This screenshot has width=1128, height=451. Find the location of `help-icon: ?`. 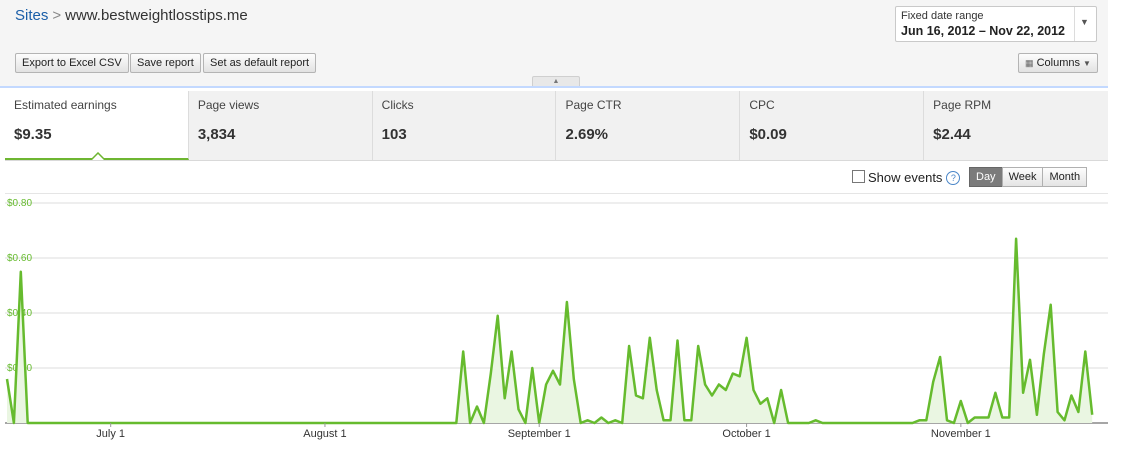

help-icon: ? is located at coordinates (953, 178).